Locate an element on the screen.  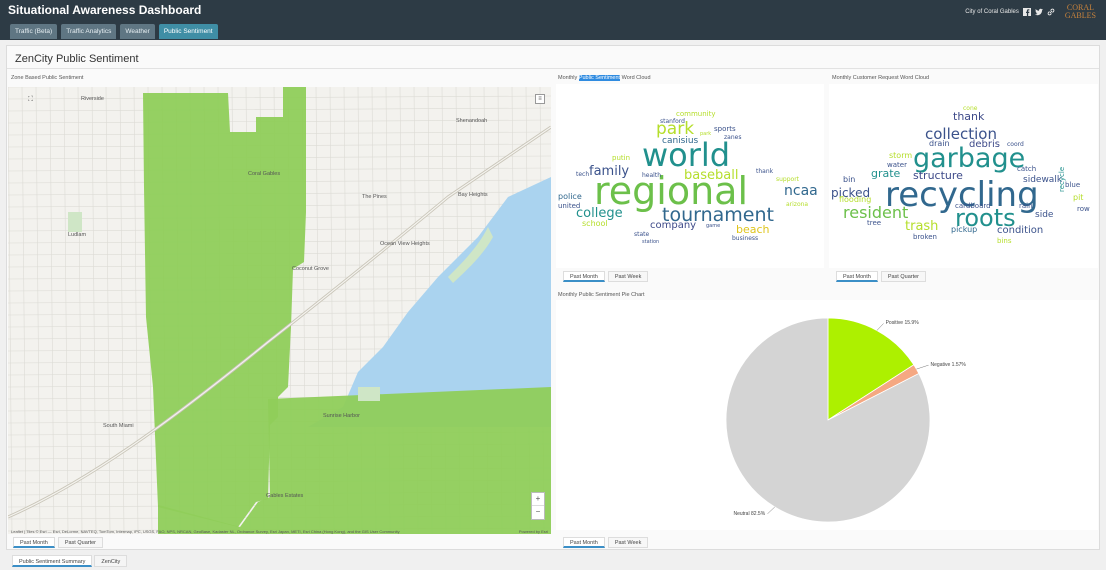
cloud-word: structure is located at coordinates (938, 175).